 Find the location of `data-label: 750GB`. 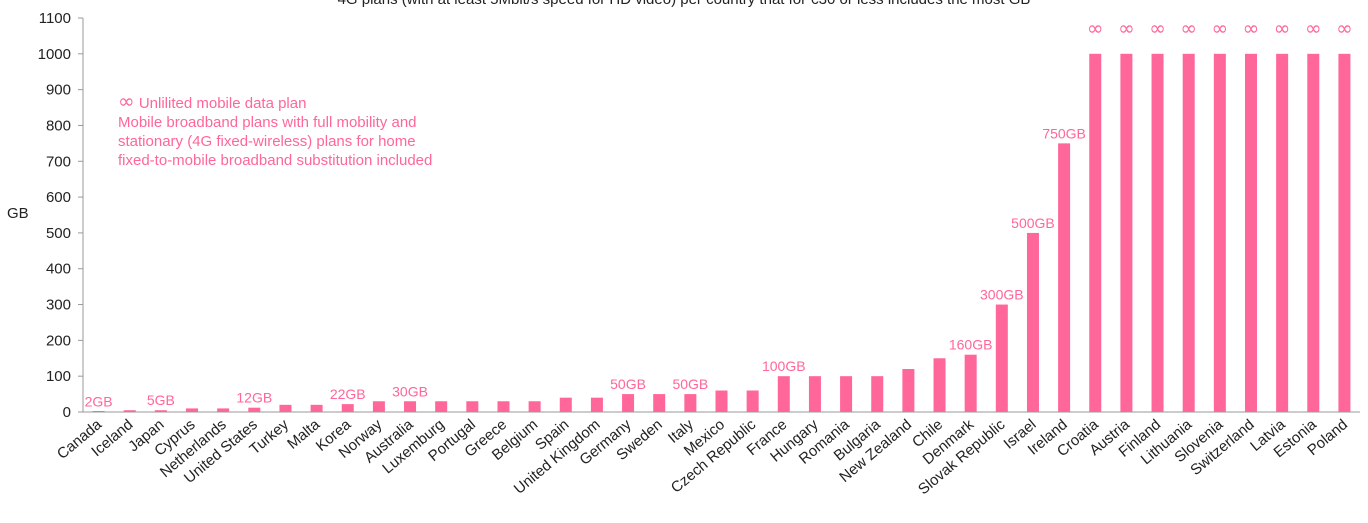

data-label: 750GB is located at coordinates (1064, 133).